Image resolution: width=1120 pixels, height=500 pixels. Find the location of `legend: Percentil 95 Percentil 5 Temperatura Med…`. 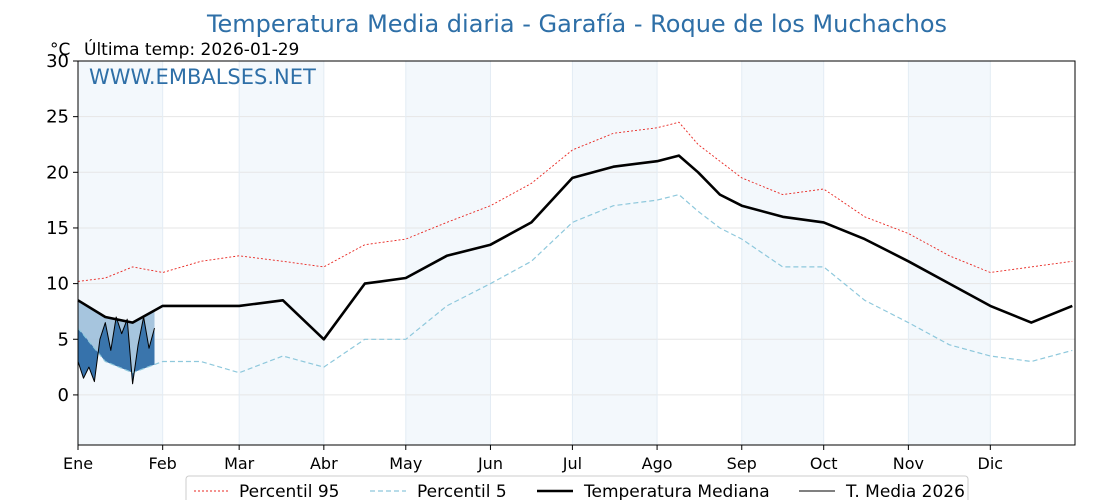

legend: Percentil 95 Percentil 5 Temperatura Med… is located at coordinates (577, 487).